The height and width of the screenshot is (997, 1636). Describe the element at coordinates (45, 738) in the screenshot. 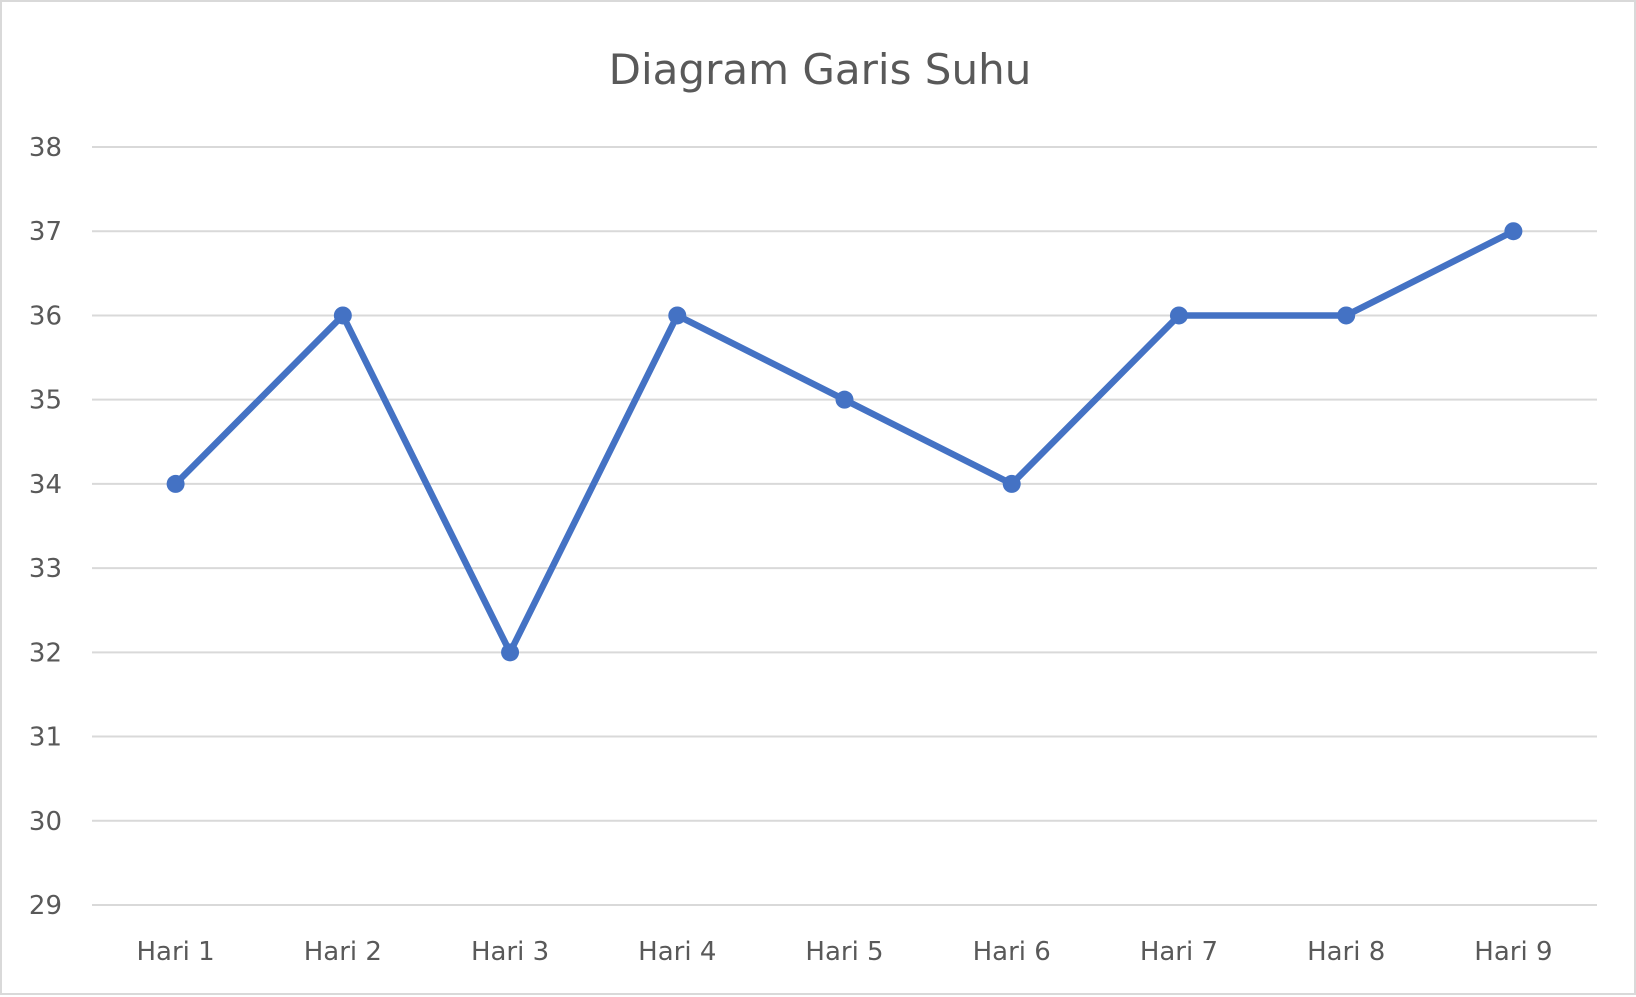

I see `y-tick-label: 31` at that location.